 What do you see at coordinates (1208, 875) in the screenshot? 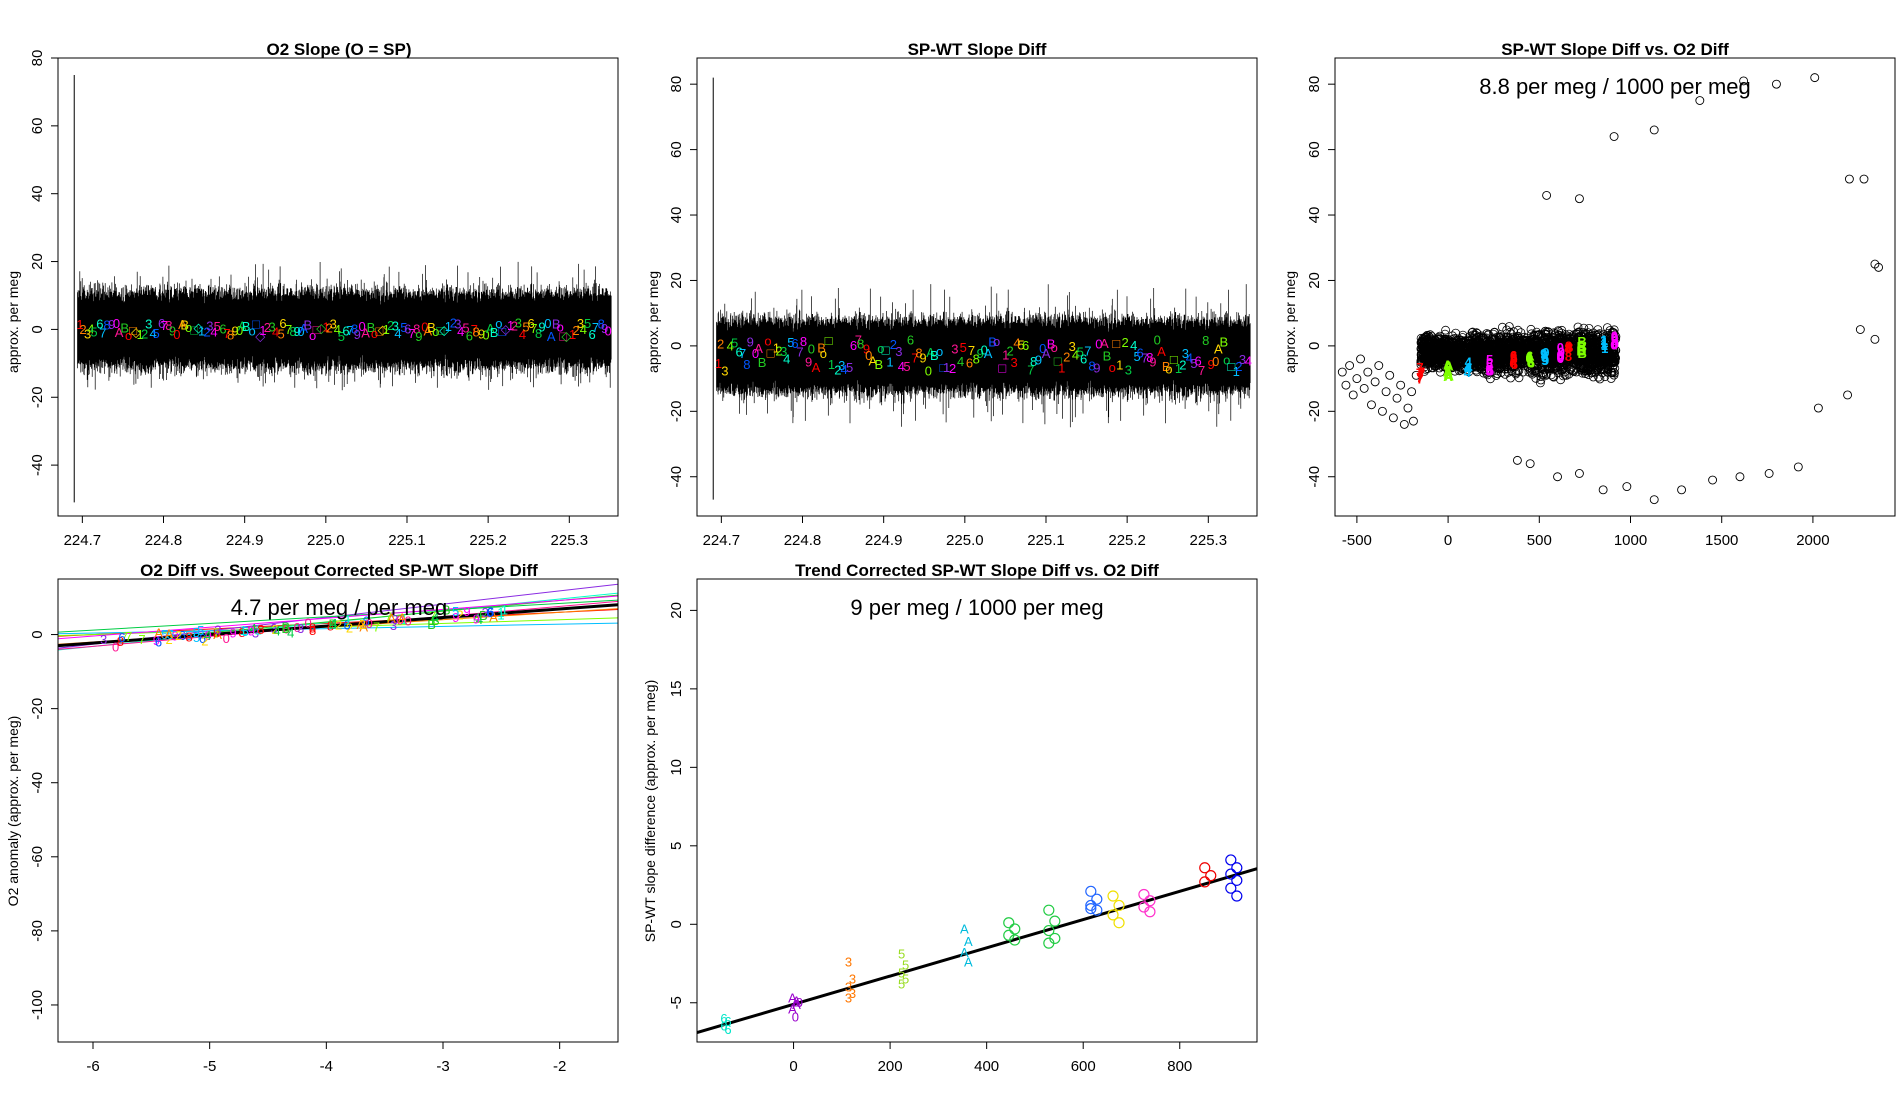
I see `data-group` at bounding box center [1208, 875].